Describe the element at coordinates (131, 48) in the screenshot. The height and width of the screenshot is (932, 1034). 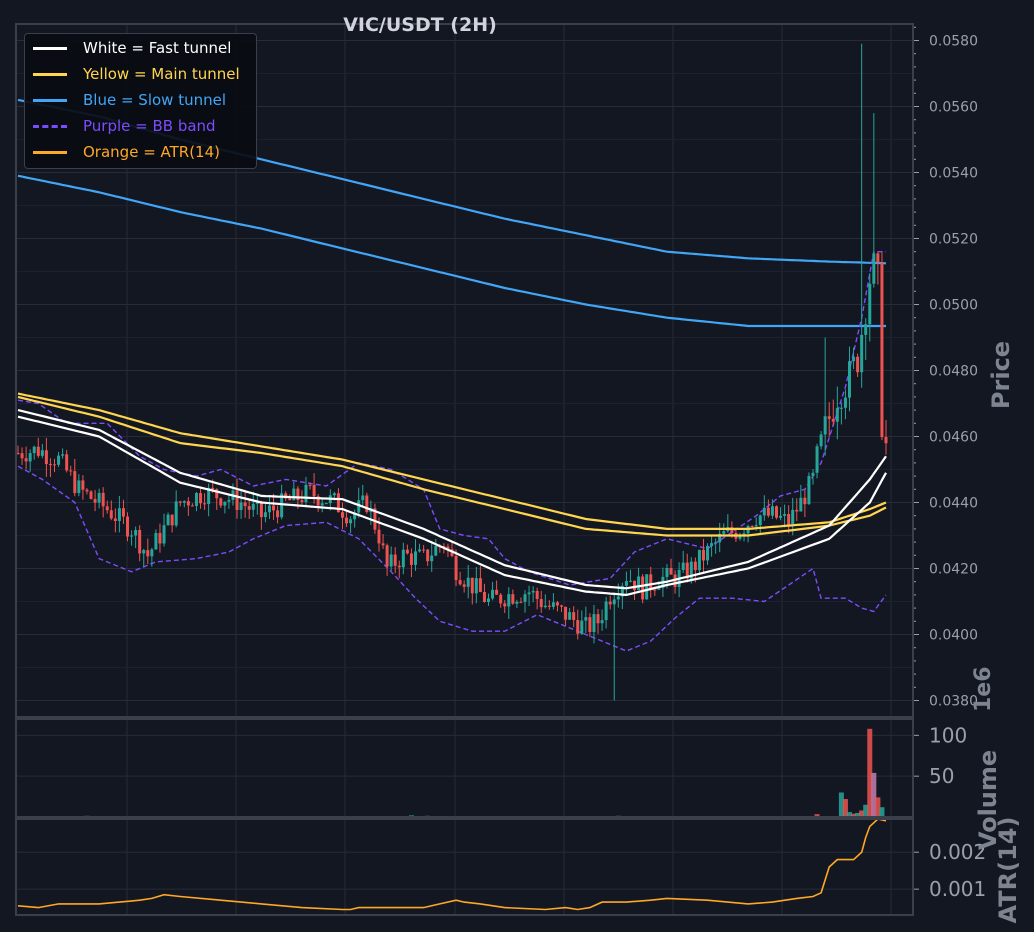
I see `legend-entry-fast-tunnel: White = Fast tunnel` at that location.